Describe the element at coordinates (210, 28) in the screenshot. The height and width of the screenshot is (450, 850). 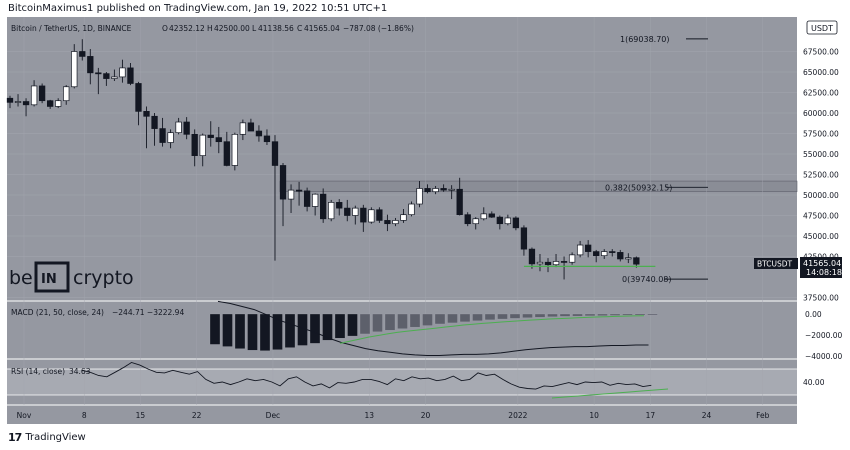
I see `ohlc-high-label: H` at that location.